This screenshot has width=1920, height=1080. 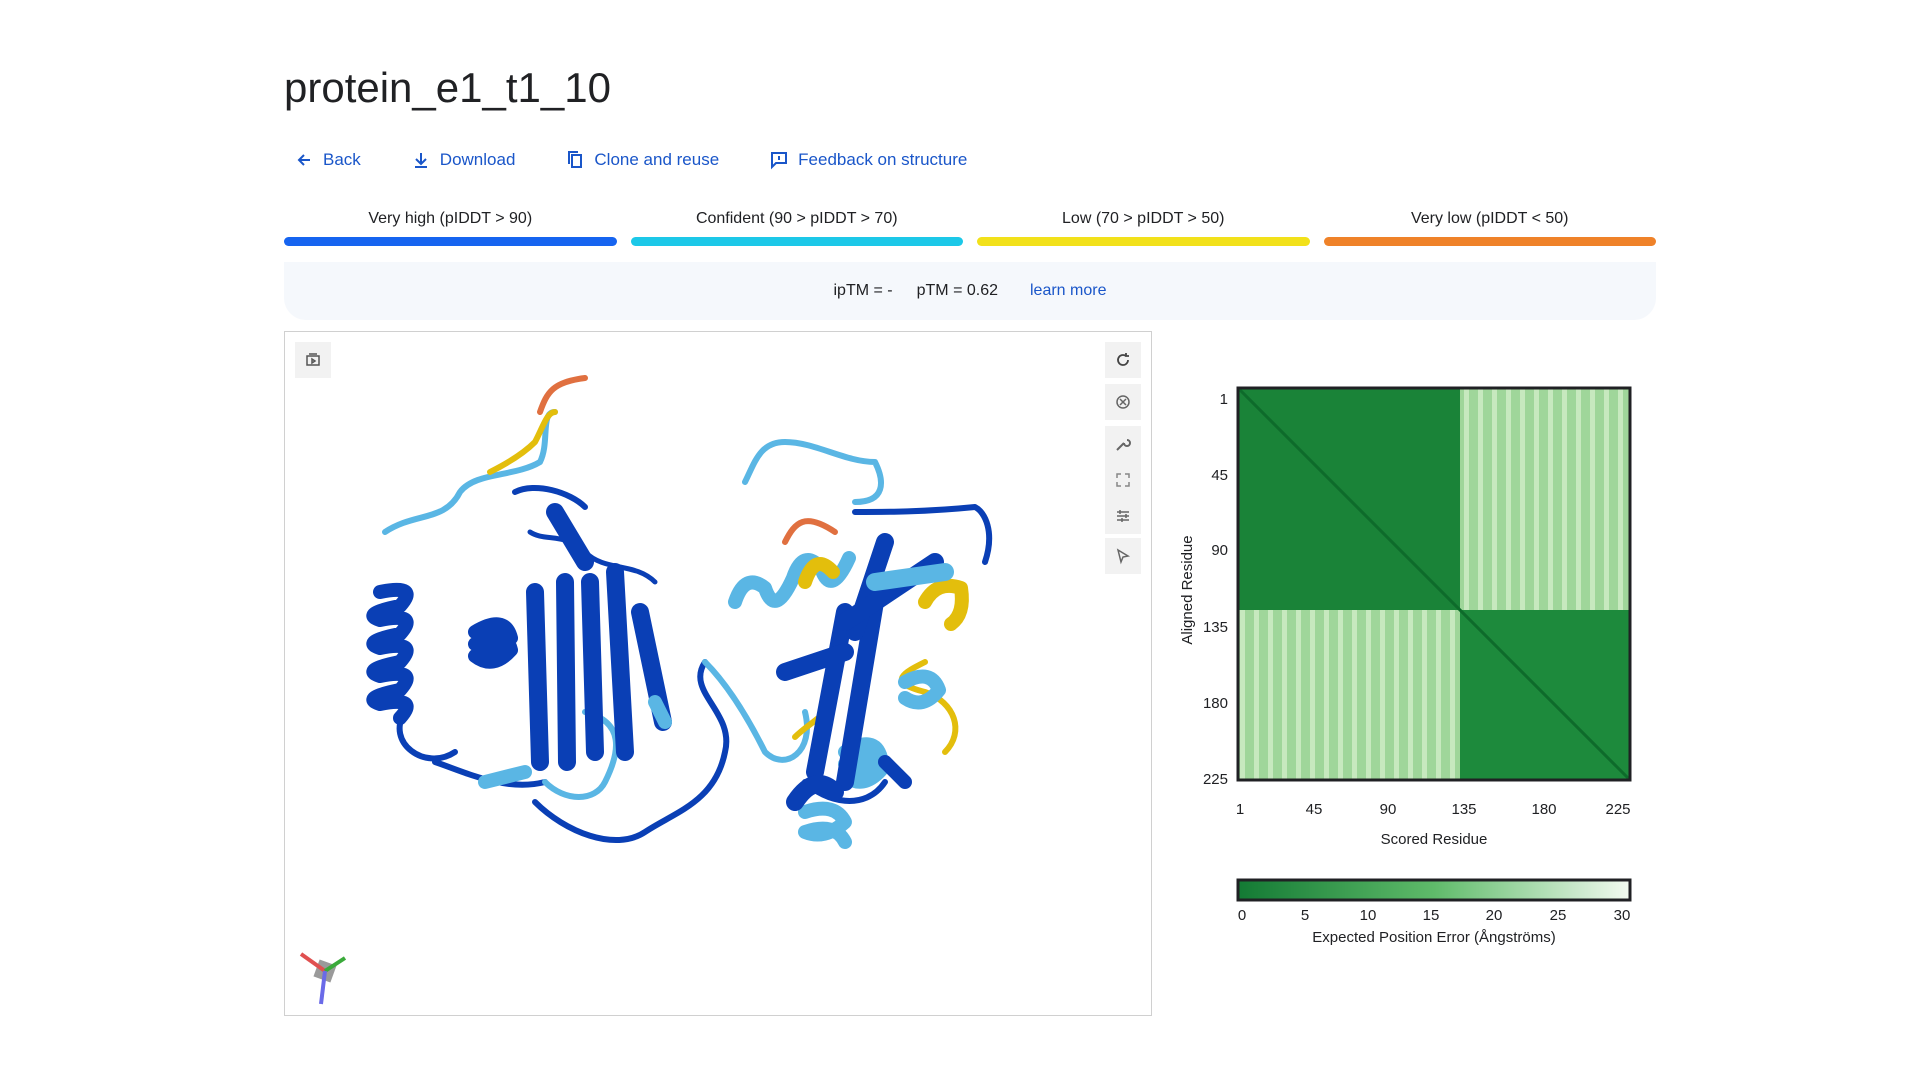 What do you see at coordinates (575, 159) in the screenshot?
I see `copy-icon` at bounding box center [575, 159].